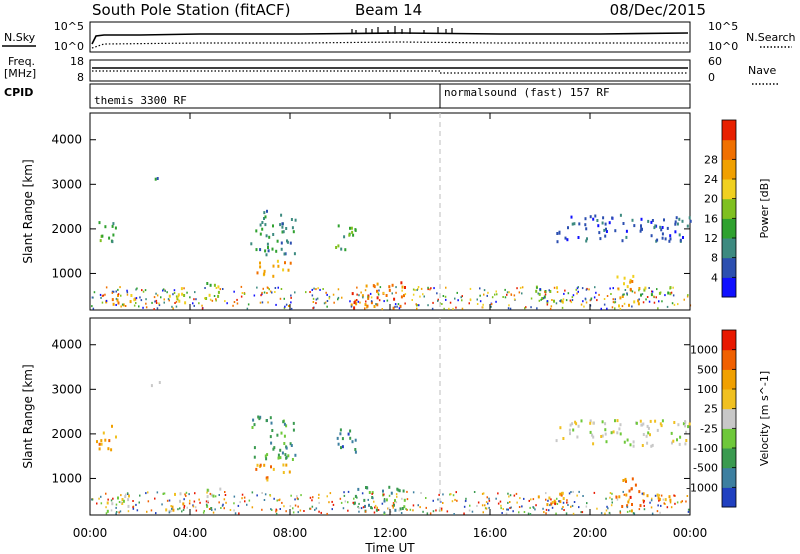  I want to click on y-tick-label: 4000, so click(66, 345).